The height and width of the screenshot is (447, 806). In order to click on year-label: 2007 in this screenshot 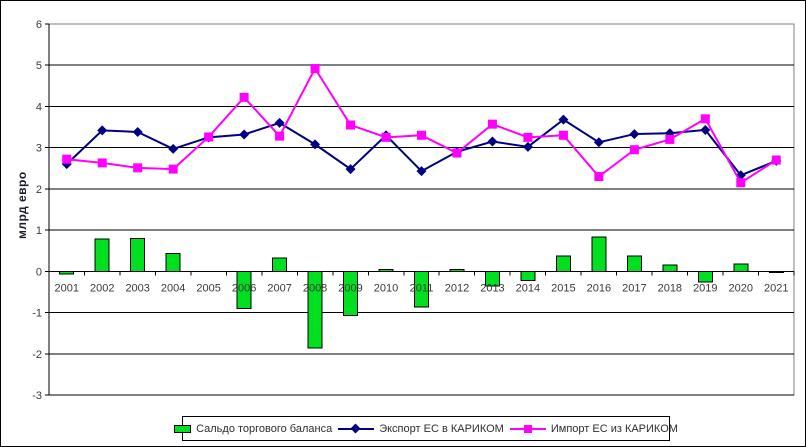, I will do `click(279, 288)`.